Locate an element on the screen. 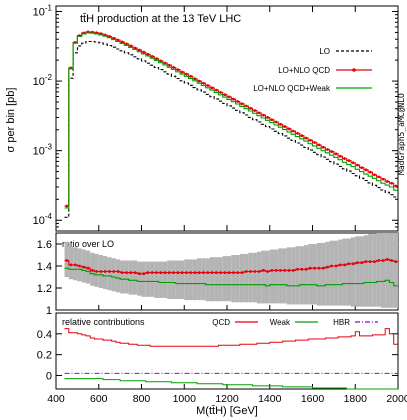 The width and height of the screenshot is (407, 420). legend-label-hbr: HBR is located at coordinates (341, 322).